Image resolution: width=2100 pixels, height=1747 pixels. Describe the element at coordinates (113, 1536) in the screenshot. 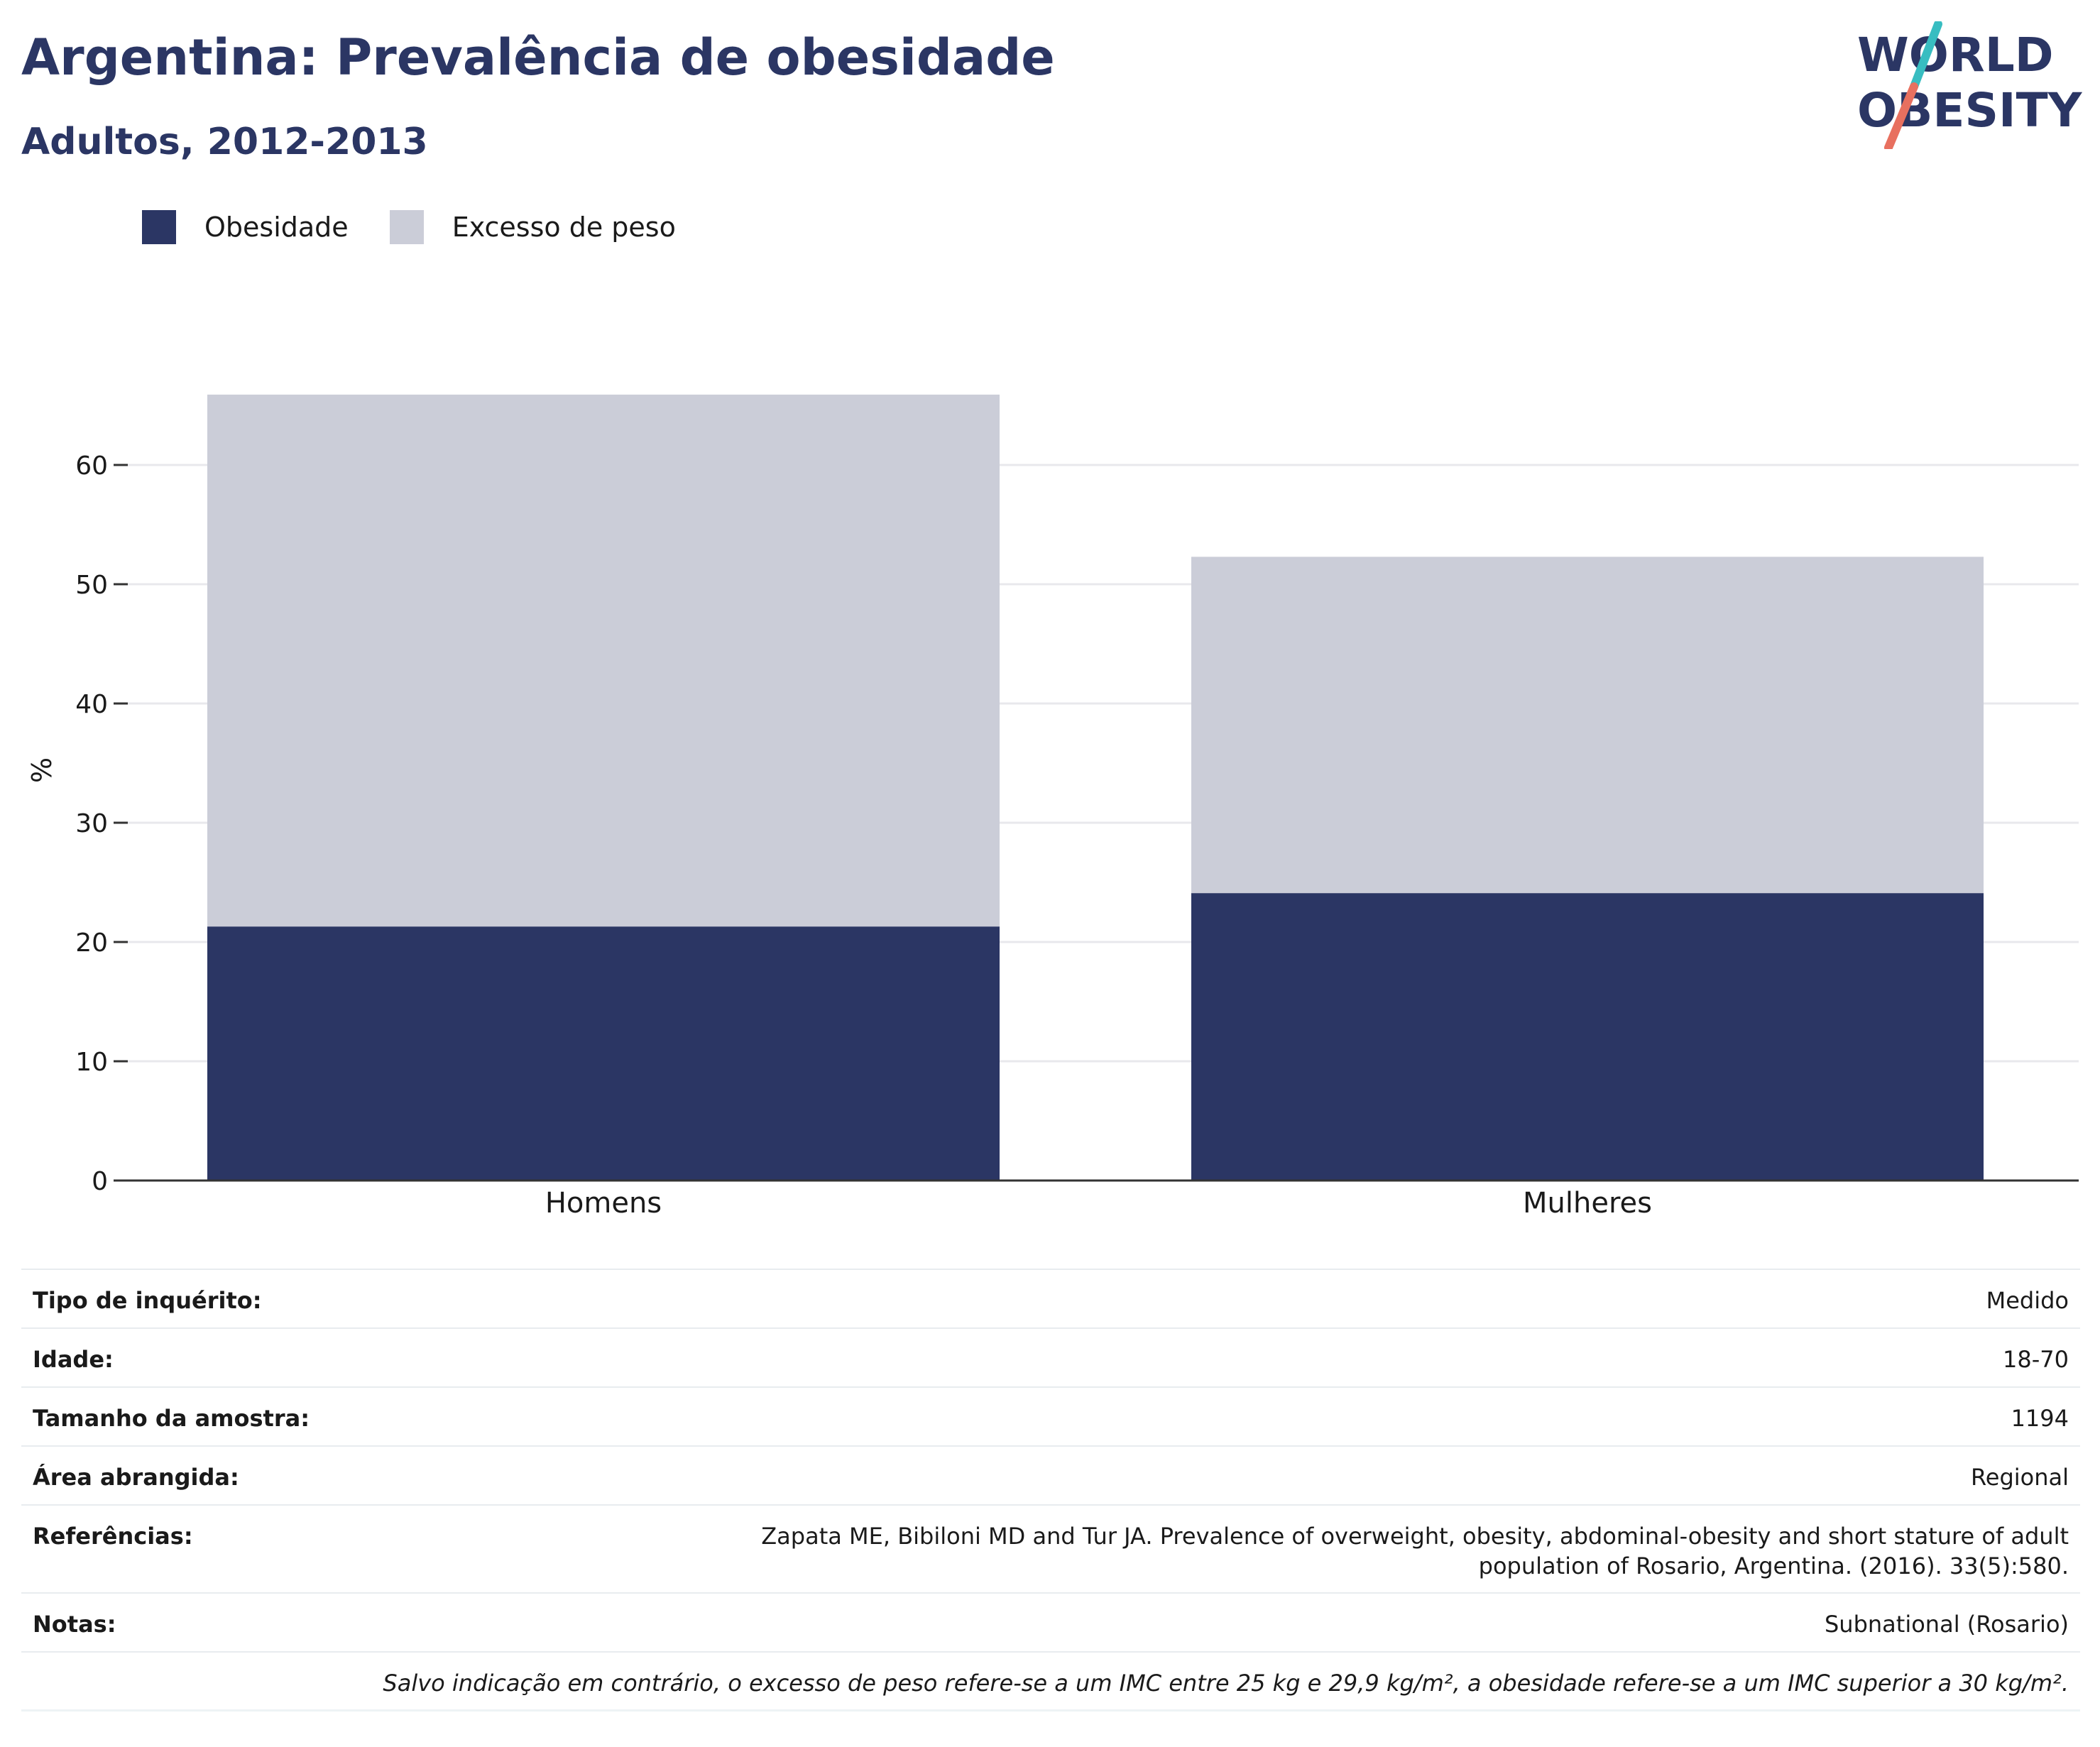

I see `references-label: Referências:` at that location.